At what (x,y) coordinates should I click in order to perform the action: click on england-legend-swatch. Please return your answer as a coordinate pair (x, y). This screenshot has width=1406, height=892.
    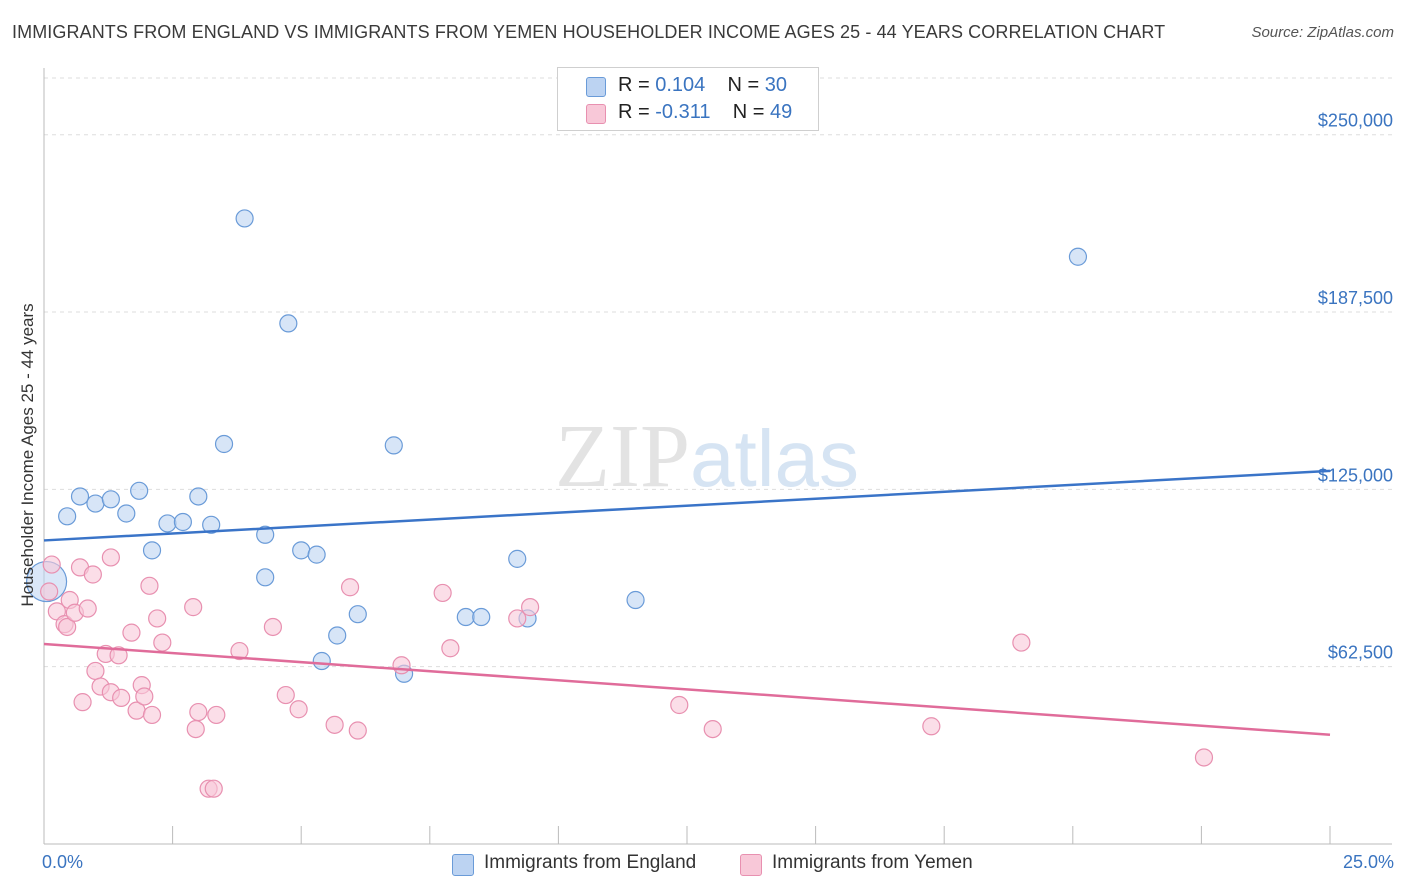
    Looking at the image, I should click on (463, 865).